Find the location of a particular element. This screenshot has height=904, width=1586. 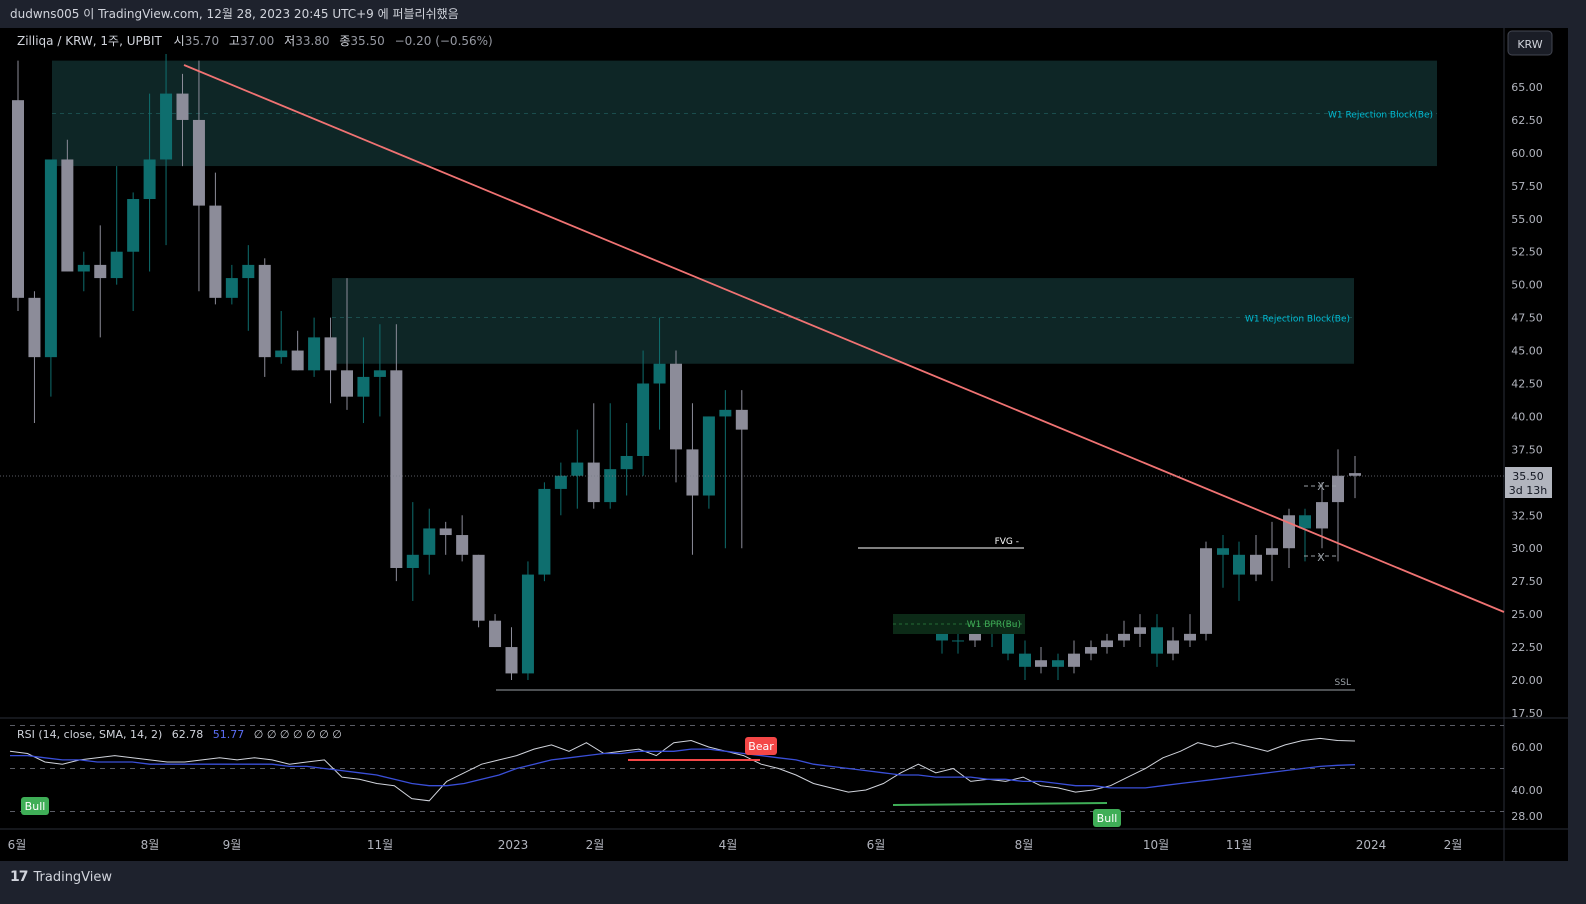

time-tick-label: 6월 is located at coordinates (17, 845).